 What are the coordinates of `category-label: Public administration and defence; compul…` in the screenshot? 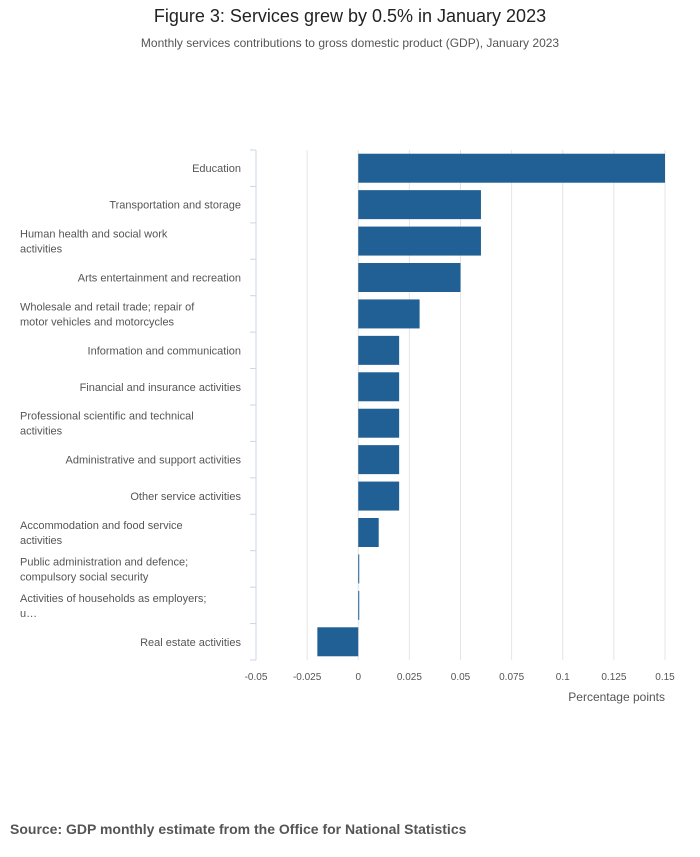 It's located at (104, 569).